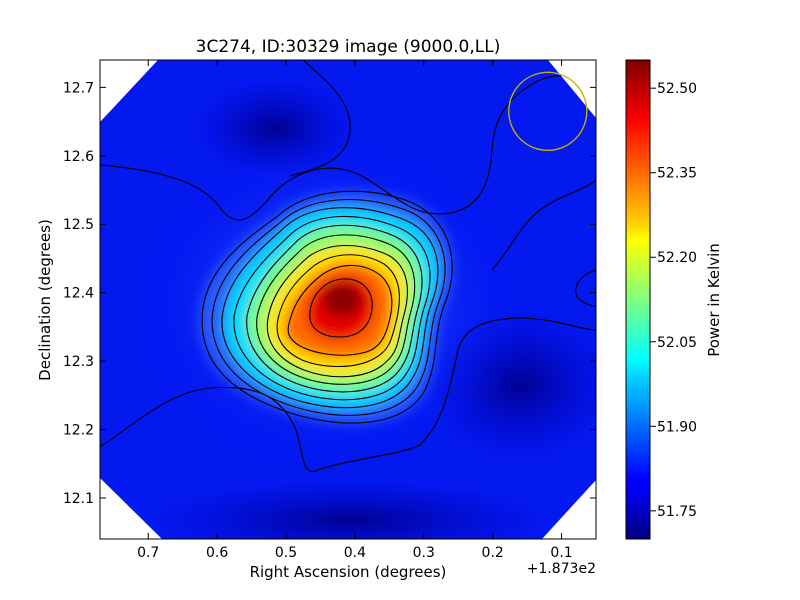 The image size is (800, 600). I want to click on x-tick-label: 0.7, so click(148, 553).